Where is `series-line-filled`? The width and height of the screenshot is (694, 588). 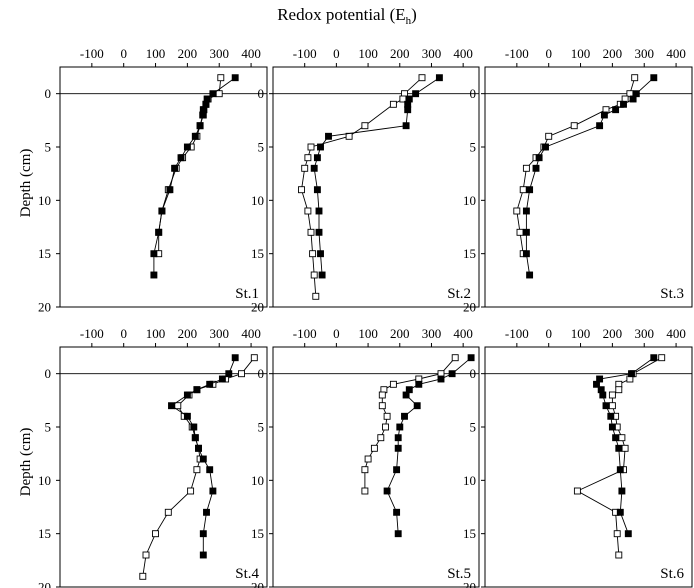
series-line-filled is located at coordinates (194, 176).